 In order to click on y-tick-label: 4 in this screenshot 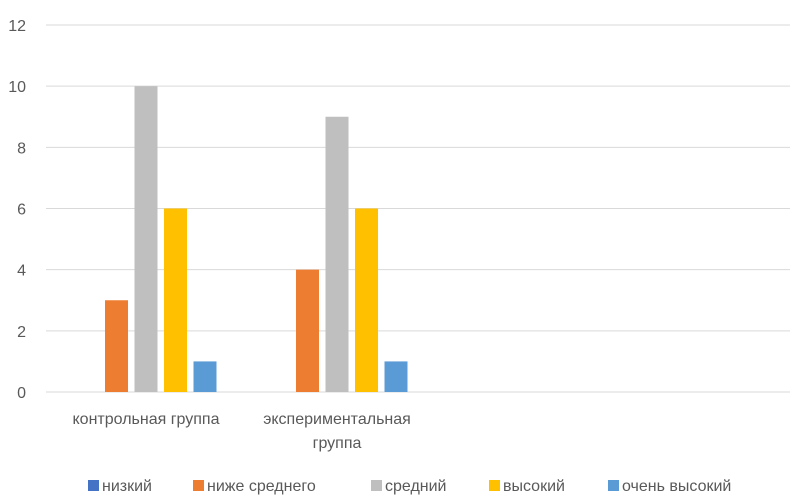, I will do `click(21, 271)`.